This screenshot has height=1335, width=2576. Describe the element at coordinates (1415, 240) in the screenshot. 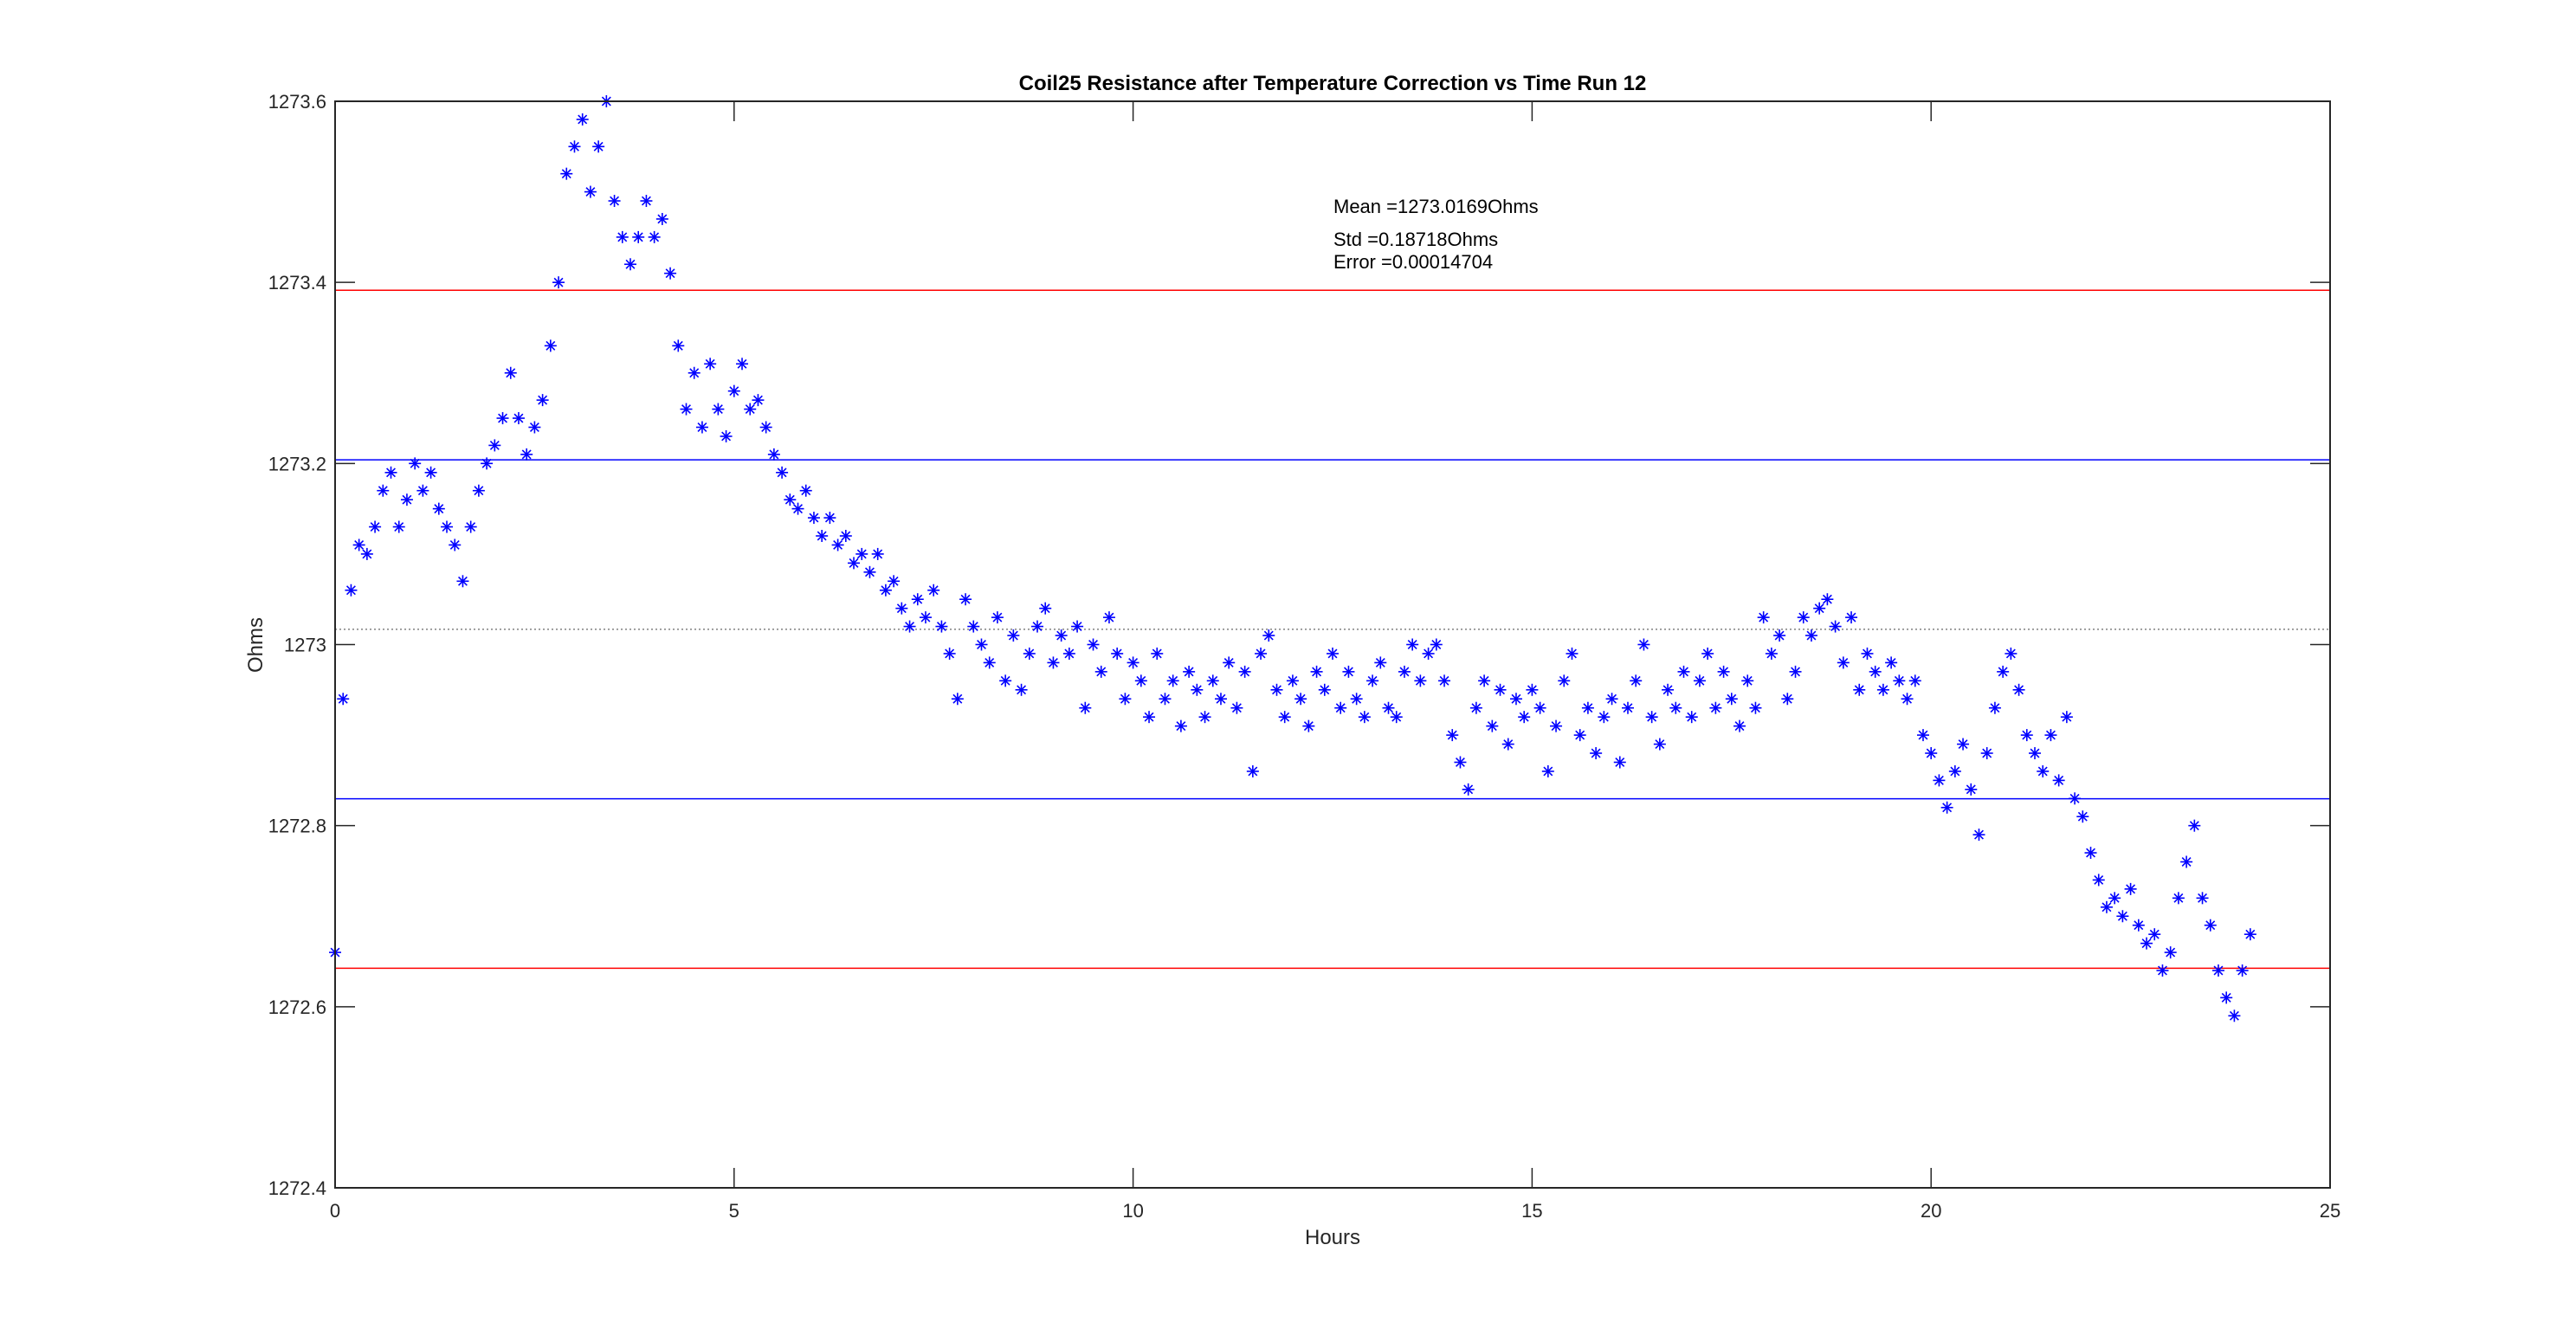

I see `annotation-std: Std =0.18718Ohms` at that location.